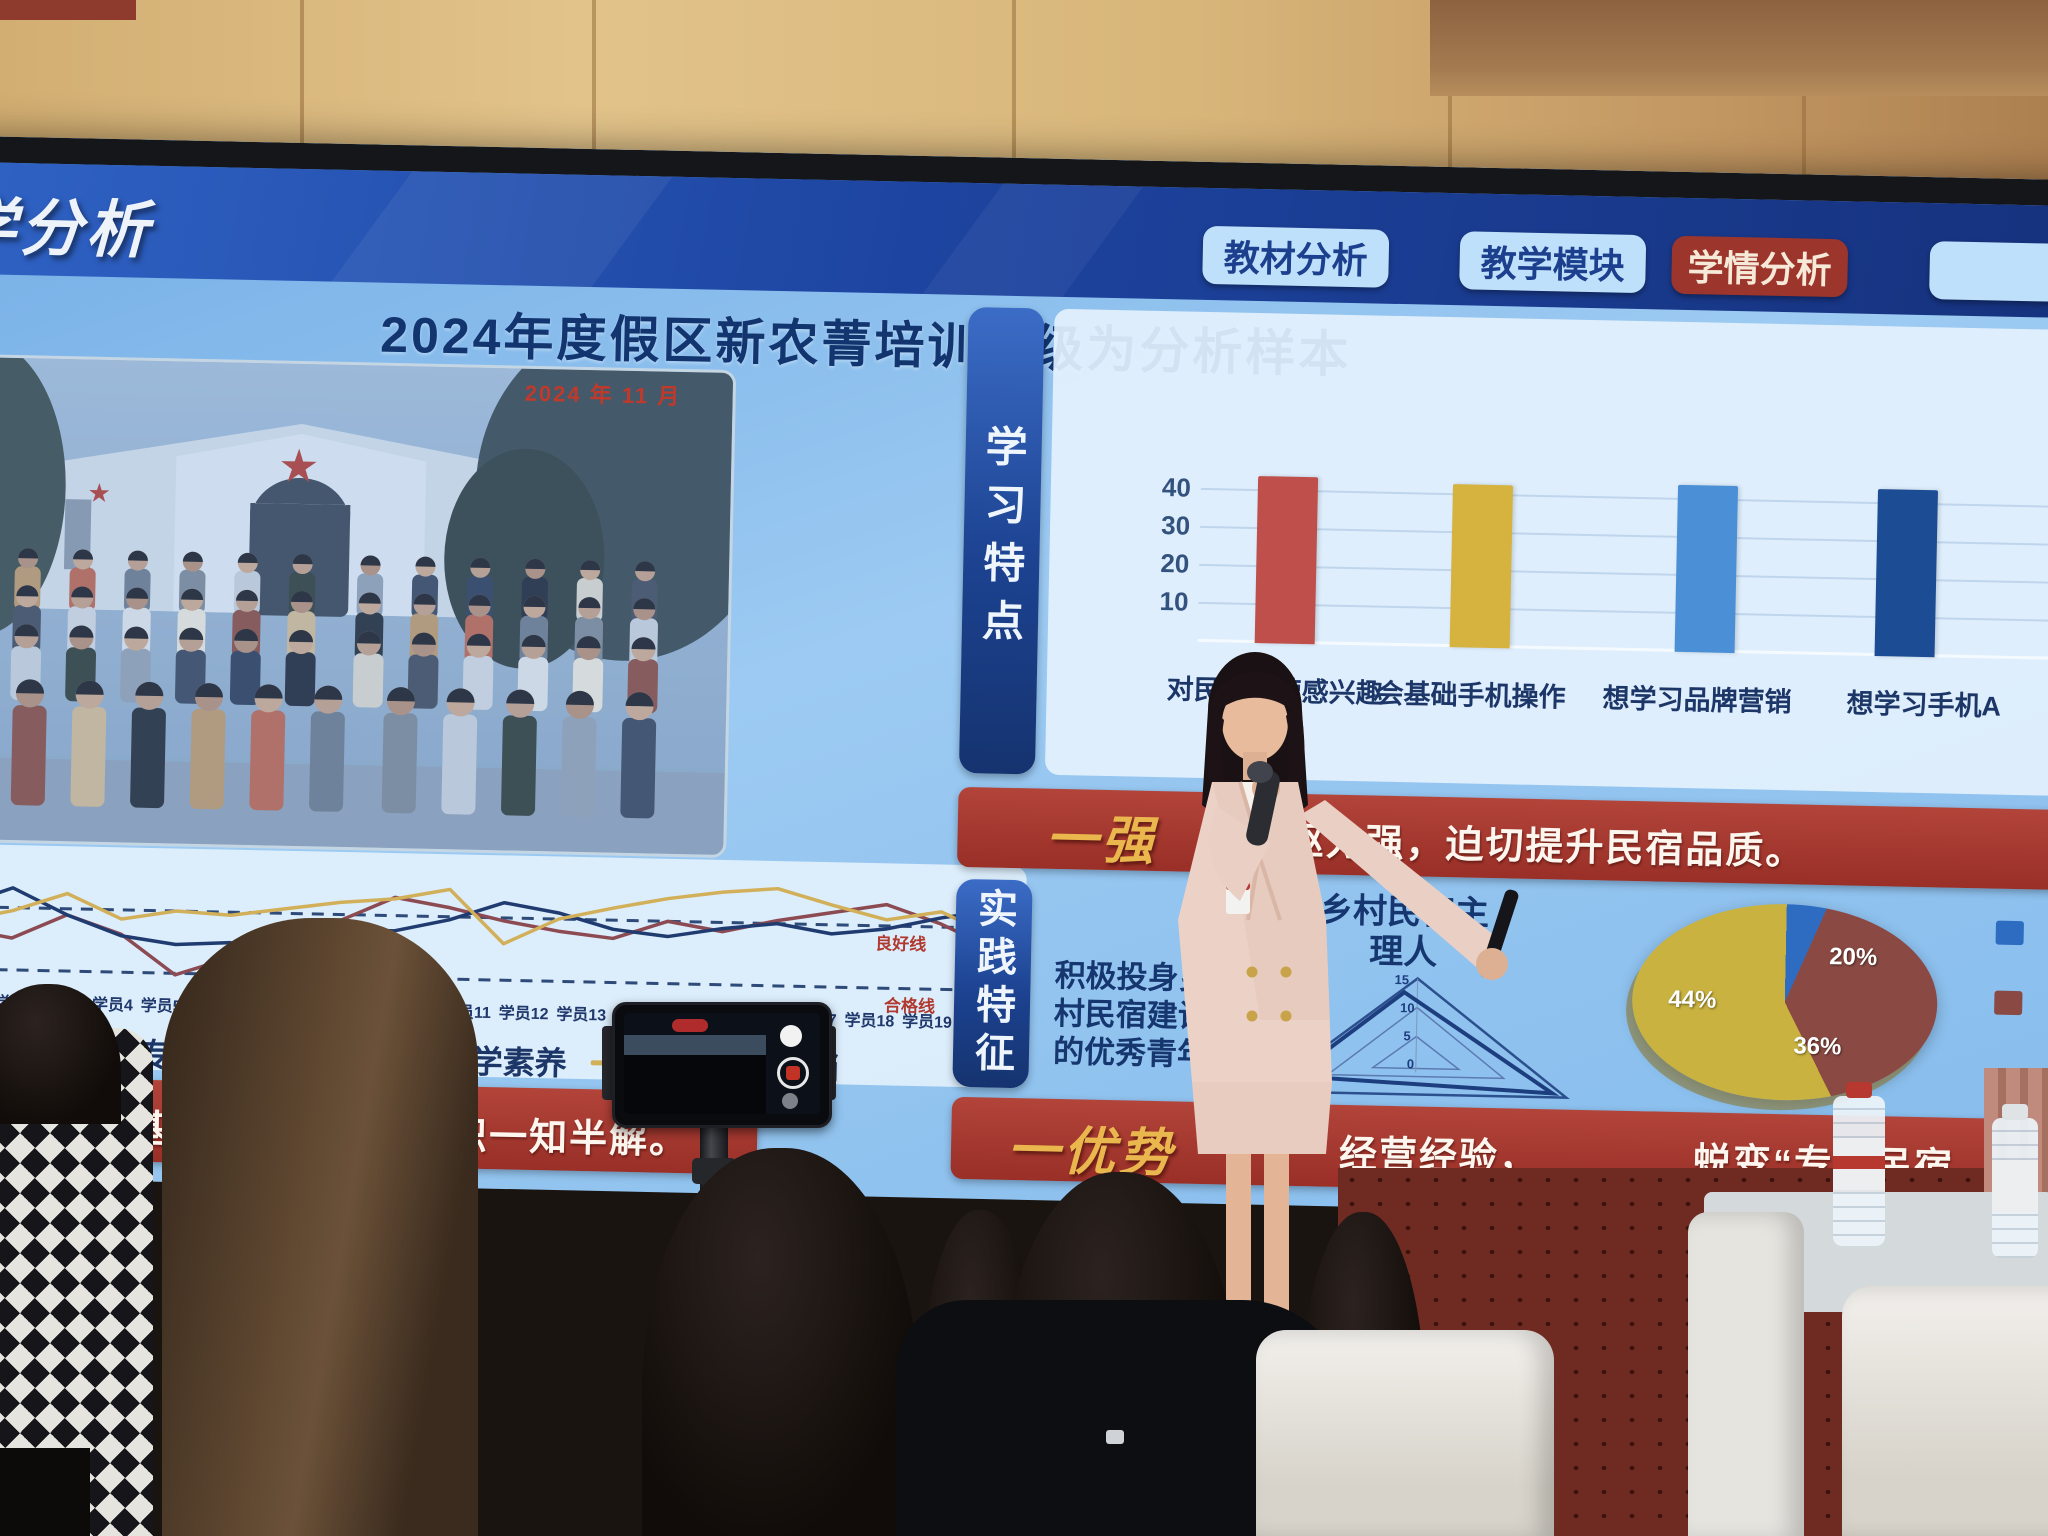 The height and width of the screenshot is (1536, 2048). I want to click on radar-chart, so click(1415, 1037).